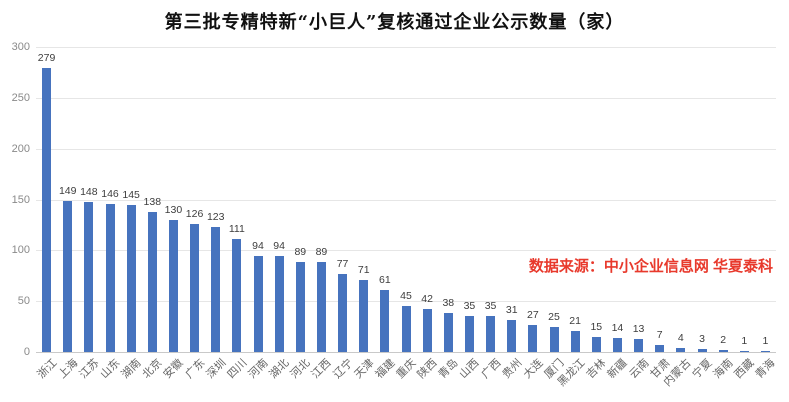  Describe the element at coordinates (110, 194) in the screenshot. I see `bar-value-label: 146` at that location.